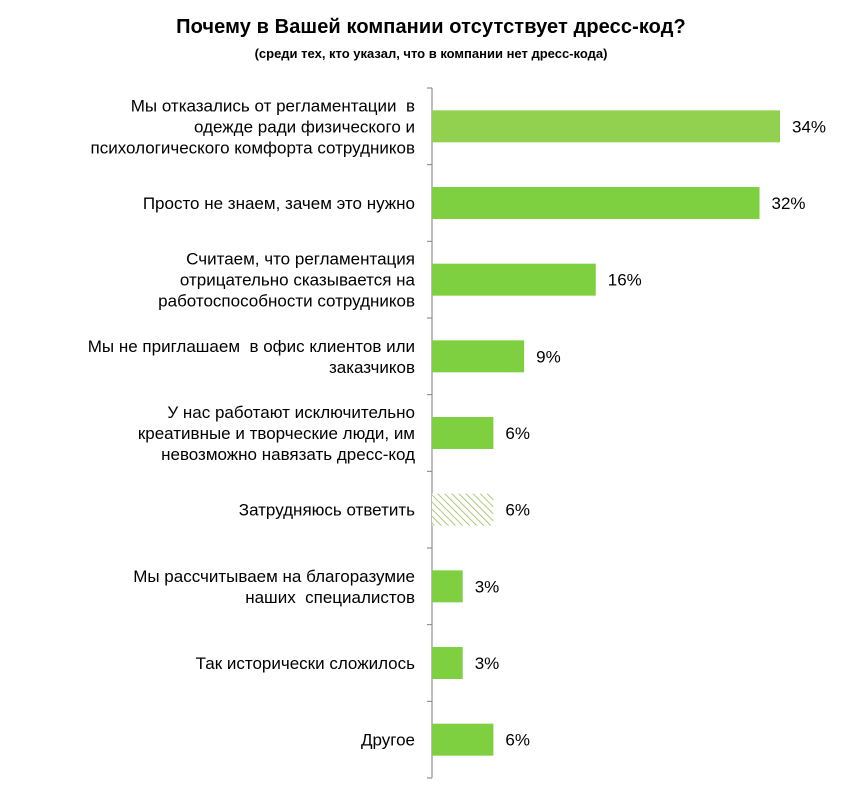 Image resolution: width=862 pixels, height=799 pixels. I want to click on category-label-line: креативные и творческие люди, им, so click(276, 433).